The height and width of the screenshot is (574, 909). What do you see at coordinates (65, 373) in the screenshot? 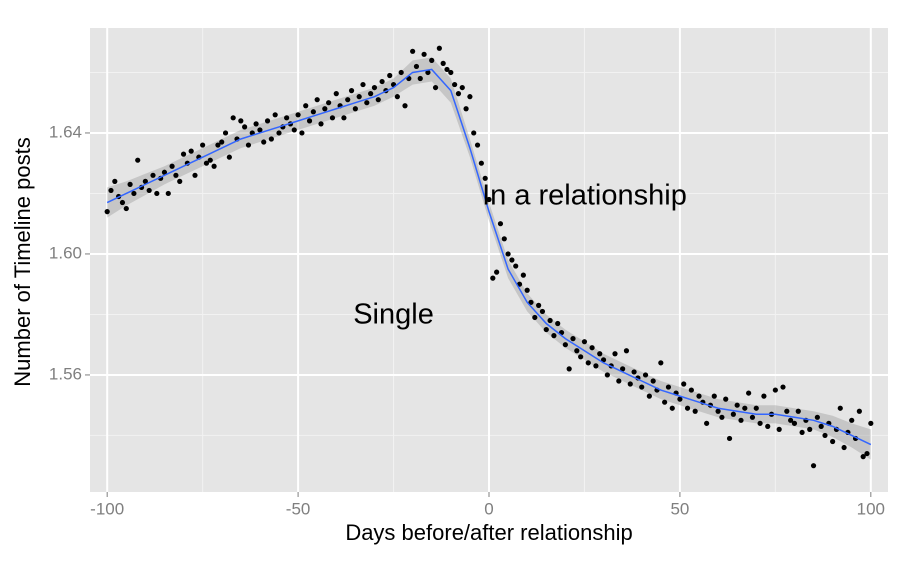
I see `y-tick-label: 1.56` at bounding box center [65, 373].